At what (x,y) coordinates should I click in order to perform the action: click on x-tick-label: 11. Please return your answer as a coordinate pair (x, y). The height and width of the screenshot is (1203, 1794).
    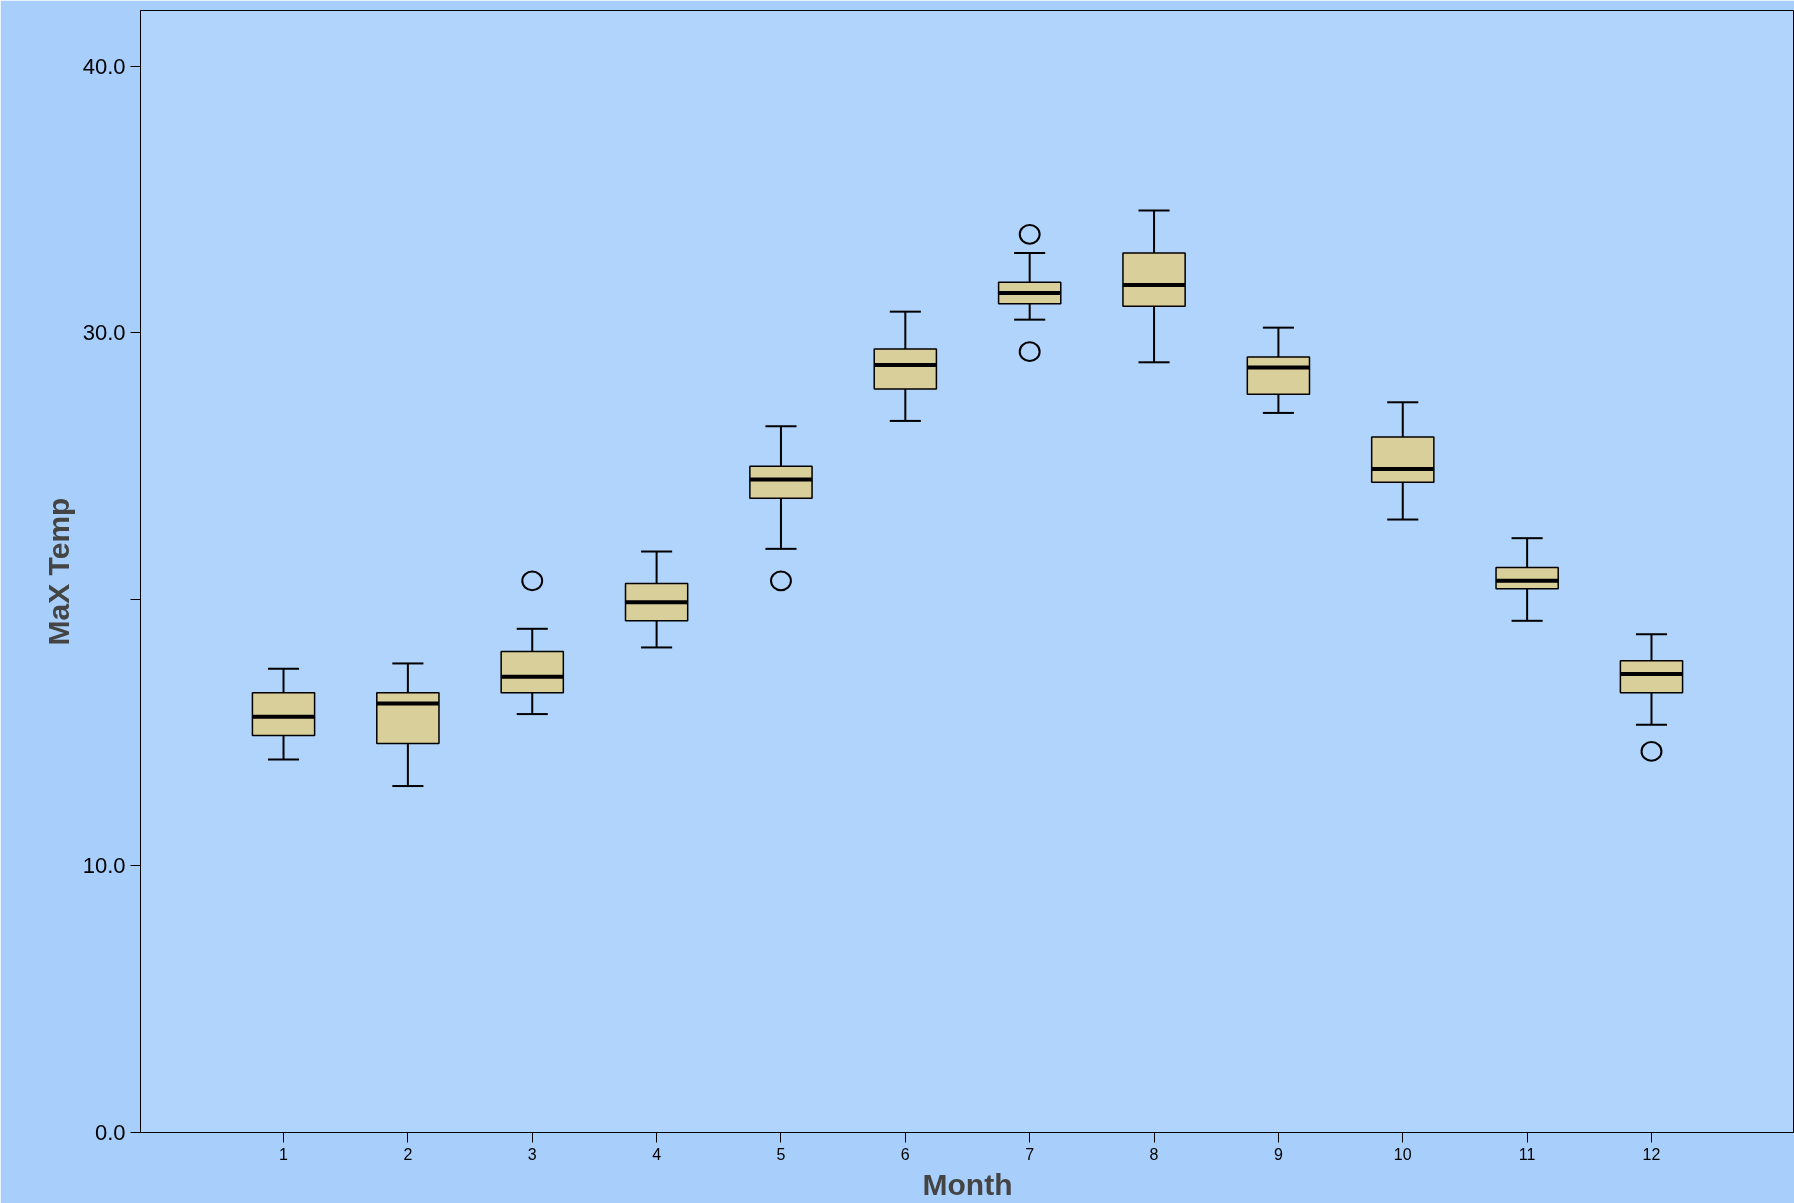
    Looking at the image, I should click on (1527, 1154).